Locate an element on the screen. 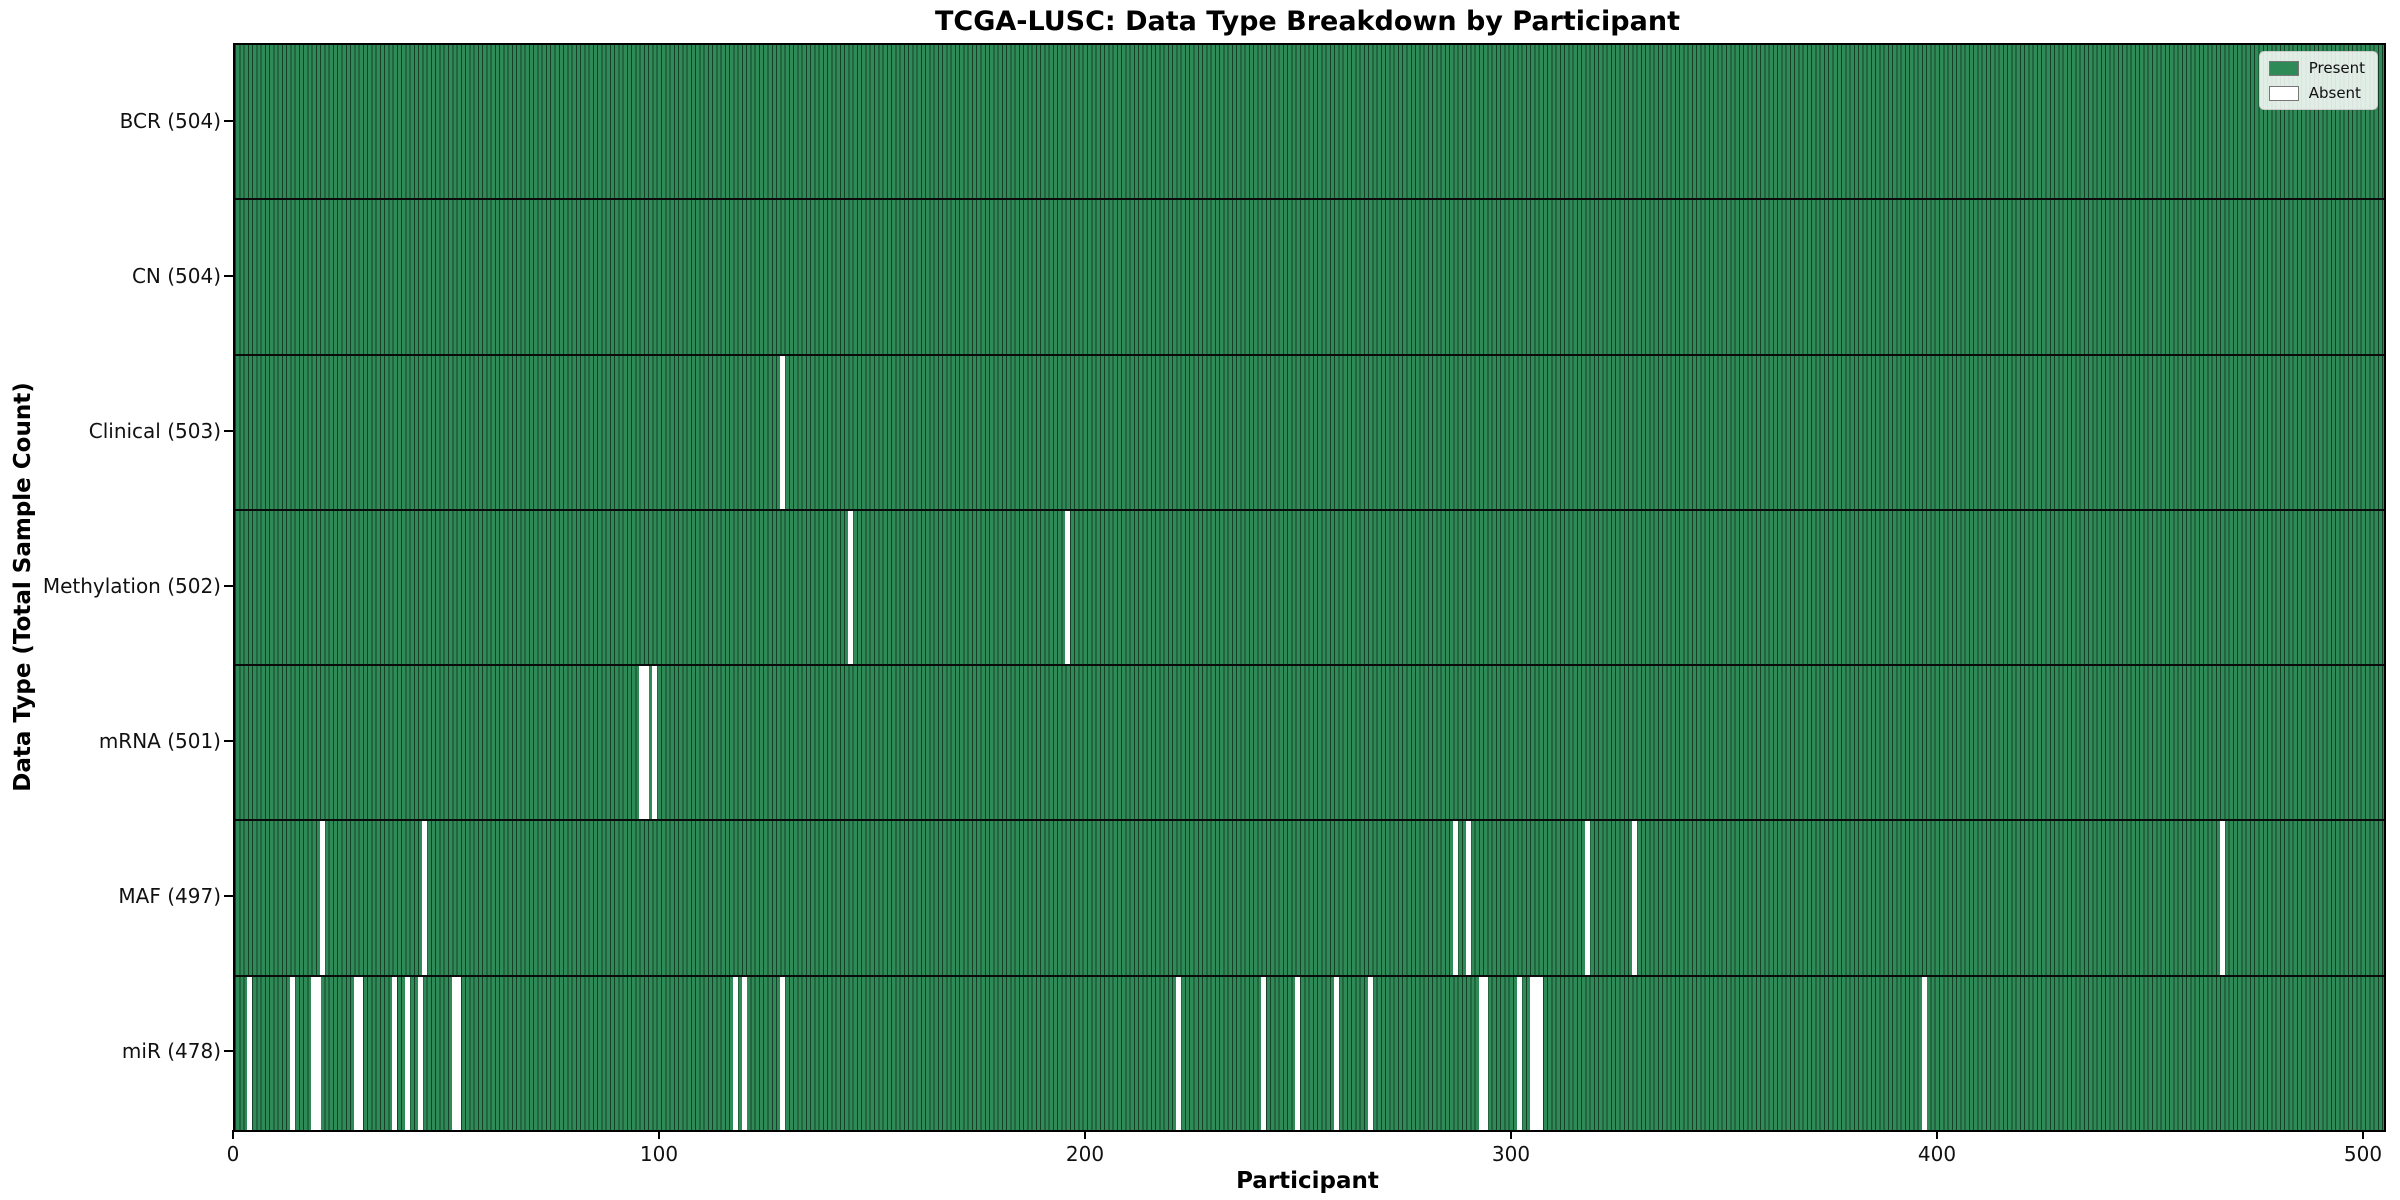 The width and height of the screenshot is (2400, 1200). y-tick-label-Clinical: Clinical (503) is located at coordinates (154, 430).